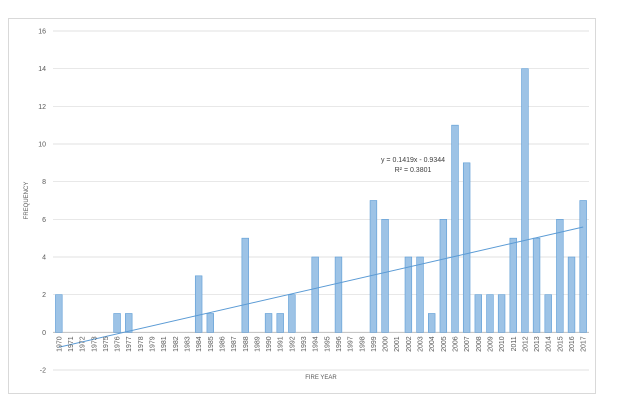 This screenshot has width=633, height=419. What do you see at coordinates (479, 344) in the screenshot?
I see `x-tick-label: 2008` at bounding box center [479, 344].